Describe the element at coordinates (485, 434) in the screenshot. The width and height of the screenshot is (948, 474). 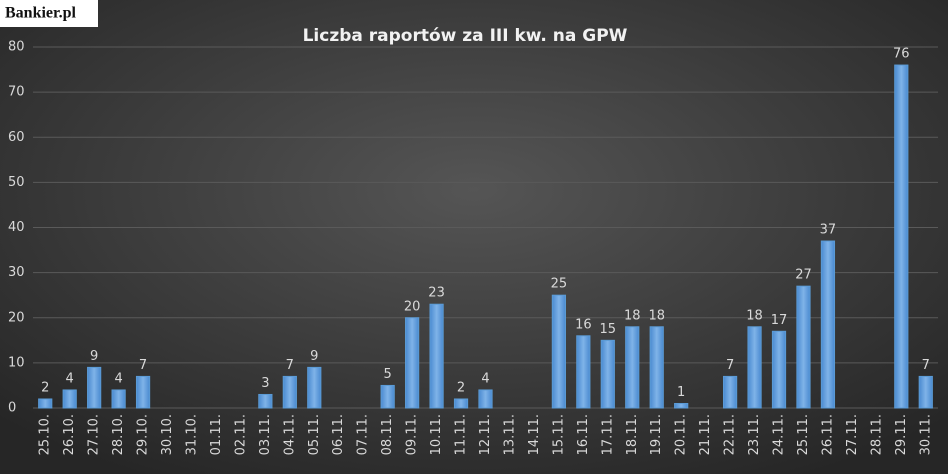
I see `x-tick-label: 12.11.` at that location.